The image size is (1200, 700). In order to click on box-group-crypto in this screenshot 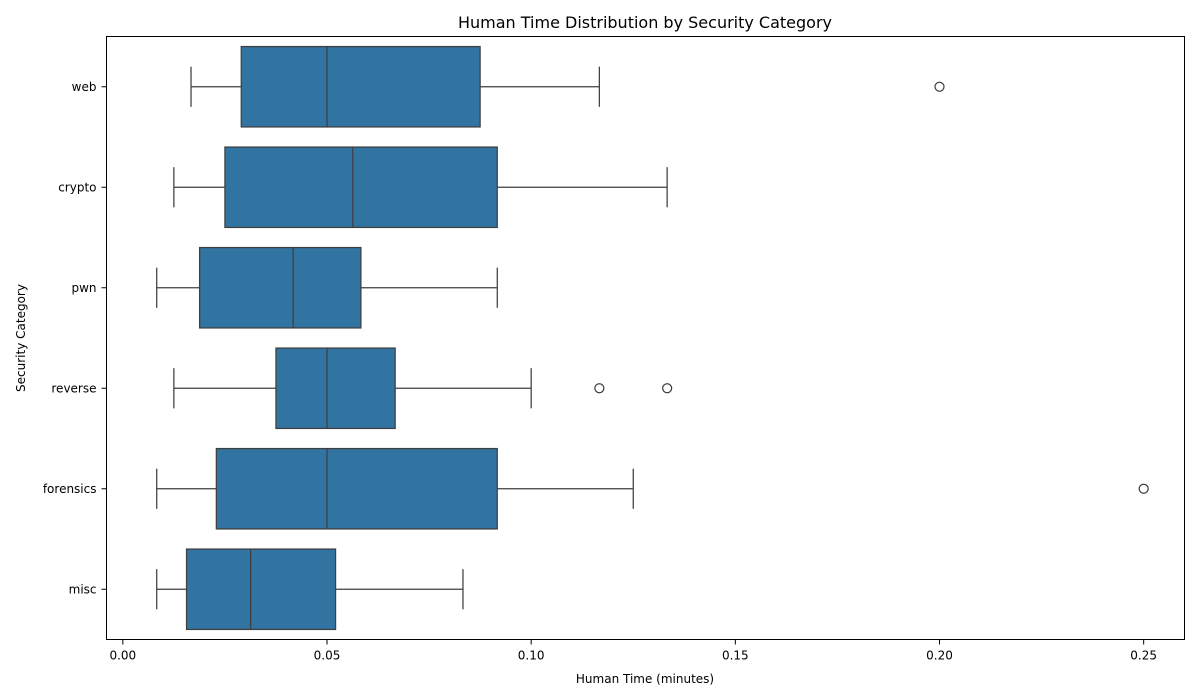, I will do `click(420, 187)`.